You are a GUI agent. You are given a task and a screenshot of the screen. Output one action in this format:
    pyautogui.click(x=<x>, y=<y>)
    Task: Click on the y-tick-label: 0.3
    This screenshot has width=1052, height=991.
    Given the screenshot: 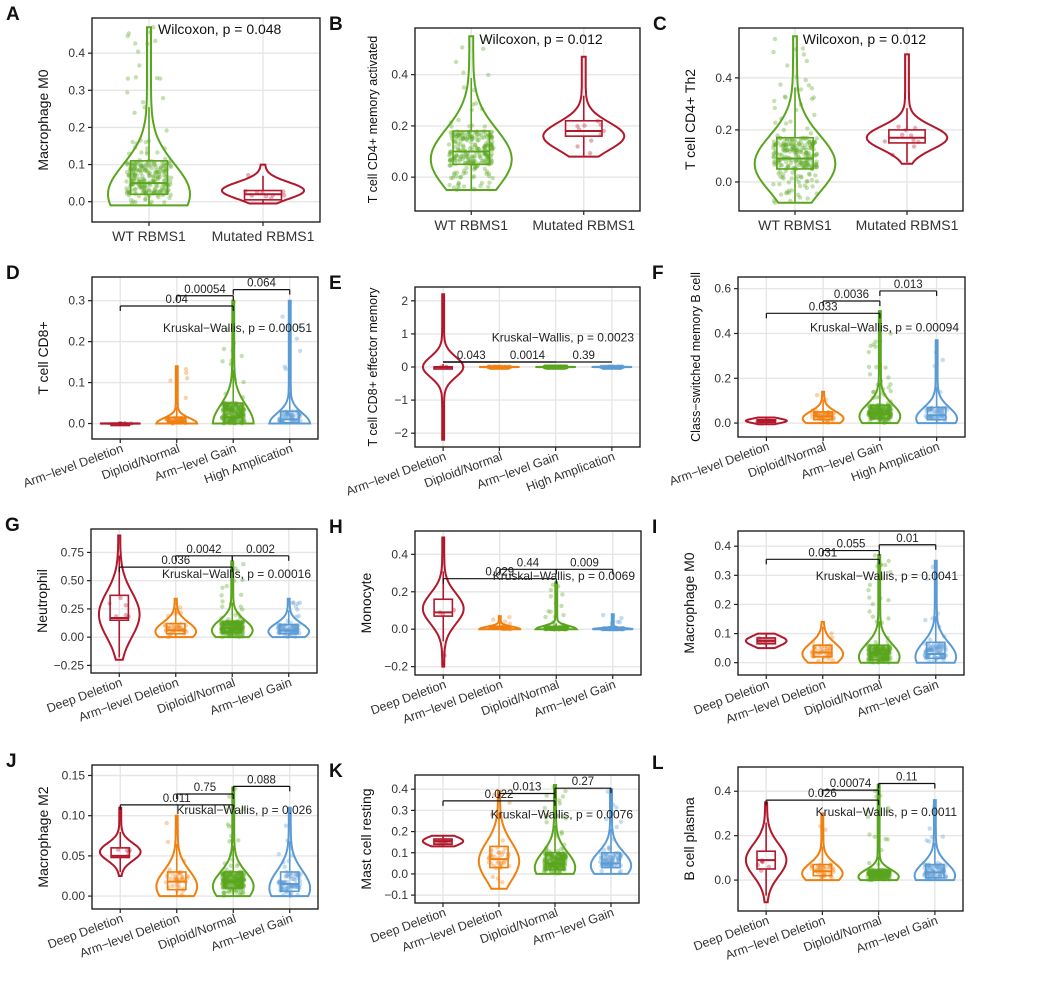 What is the action you would take?
    pyautogui.click(x=399, y=810)
    